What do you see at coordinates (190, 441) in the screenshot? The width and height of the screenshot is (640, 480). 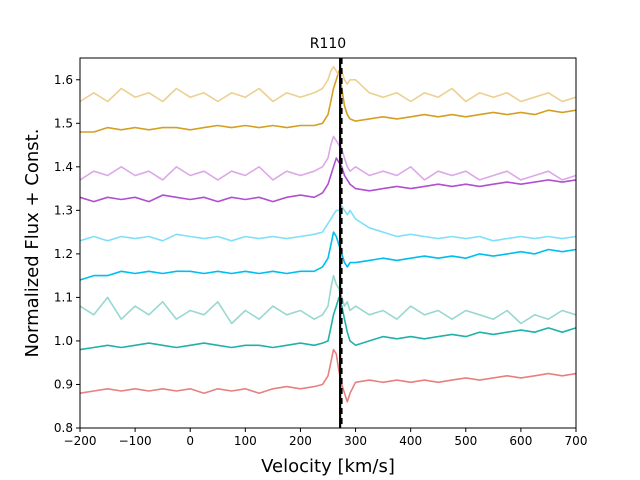 I see `x-tick-label: 0` at bounding box center [190, 441].